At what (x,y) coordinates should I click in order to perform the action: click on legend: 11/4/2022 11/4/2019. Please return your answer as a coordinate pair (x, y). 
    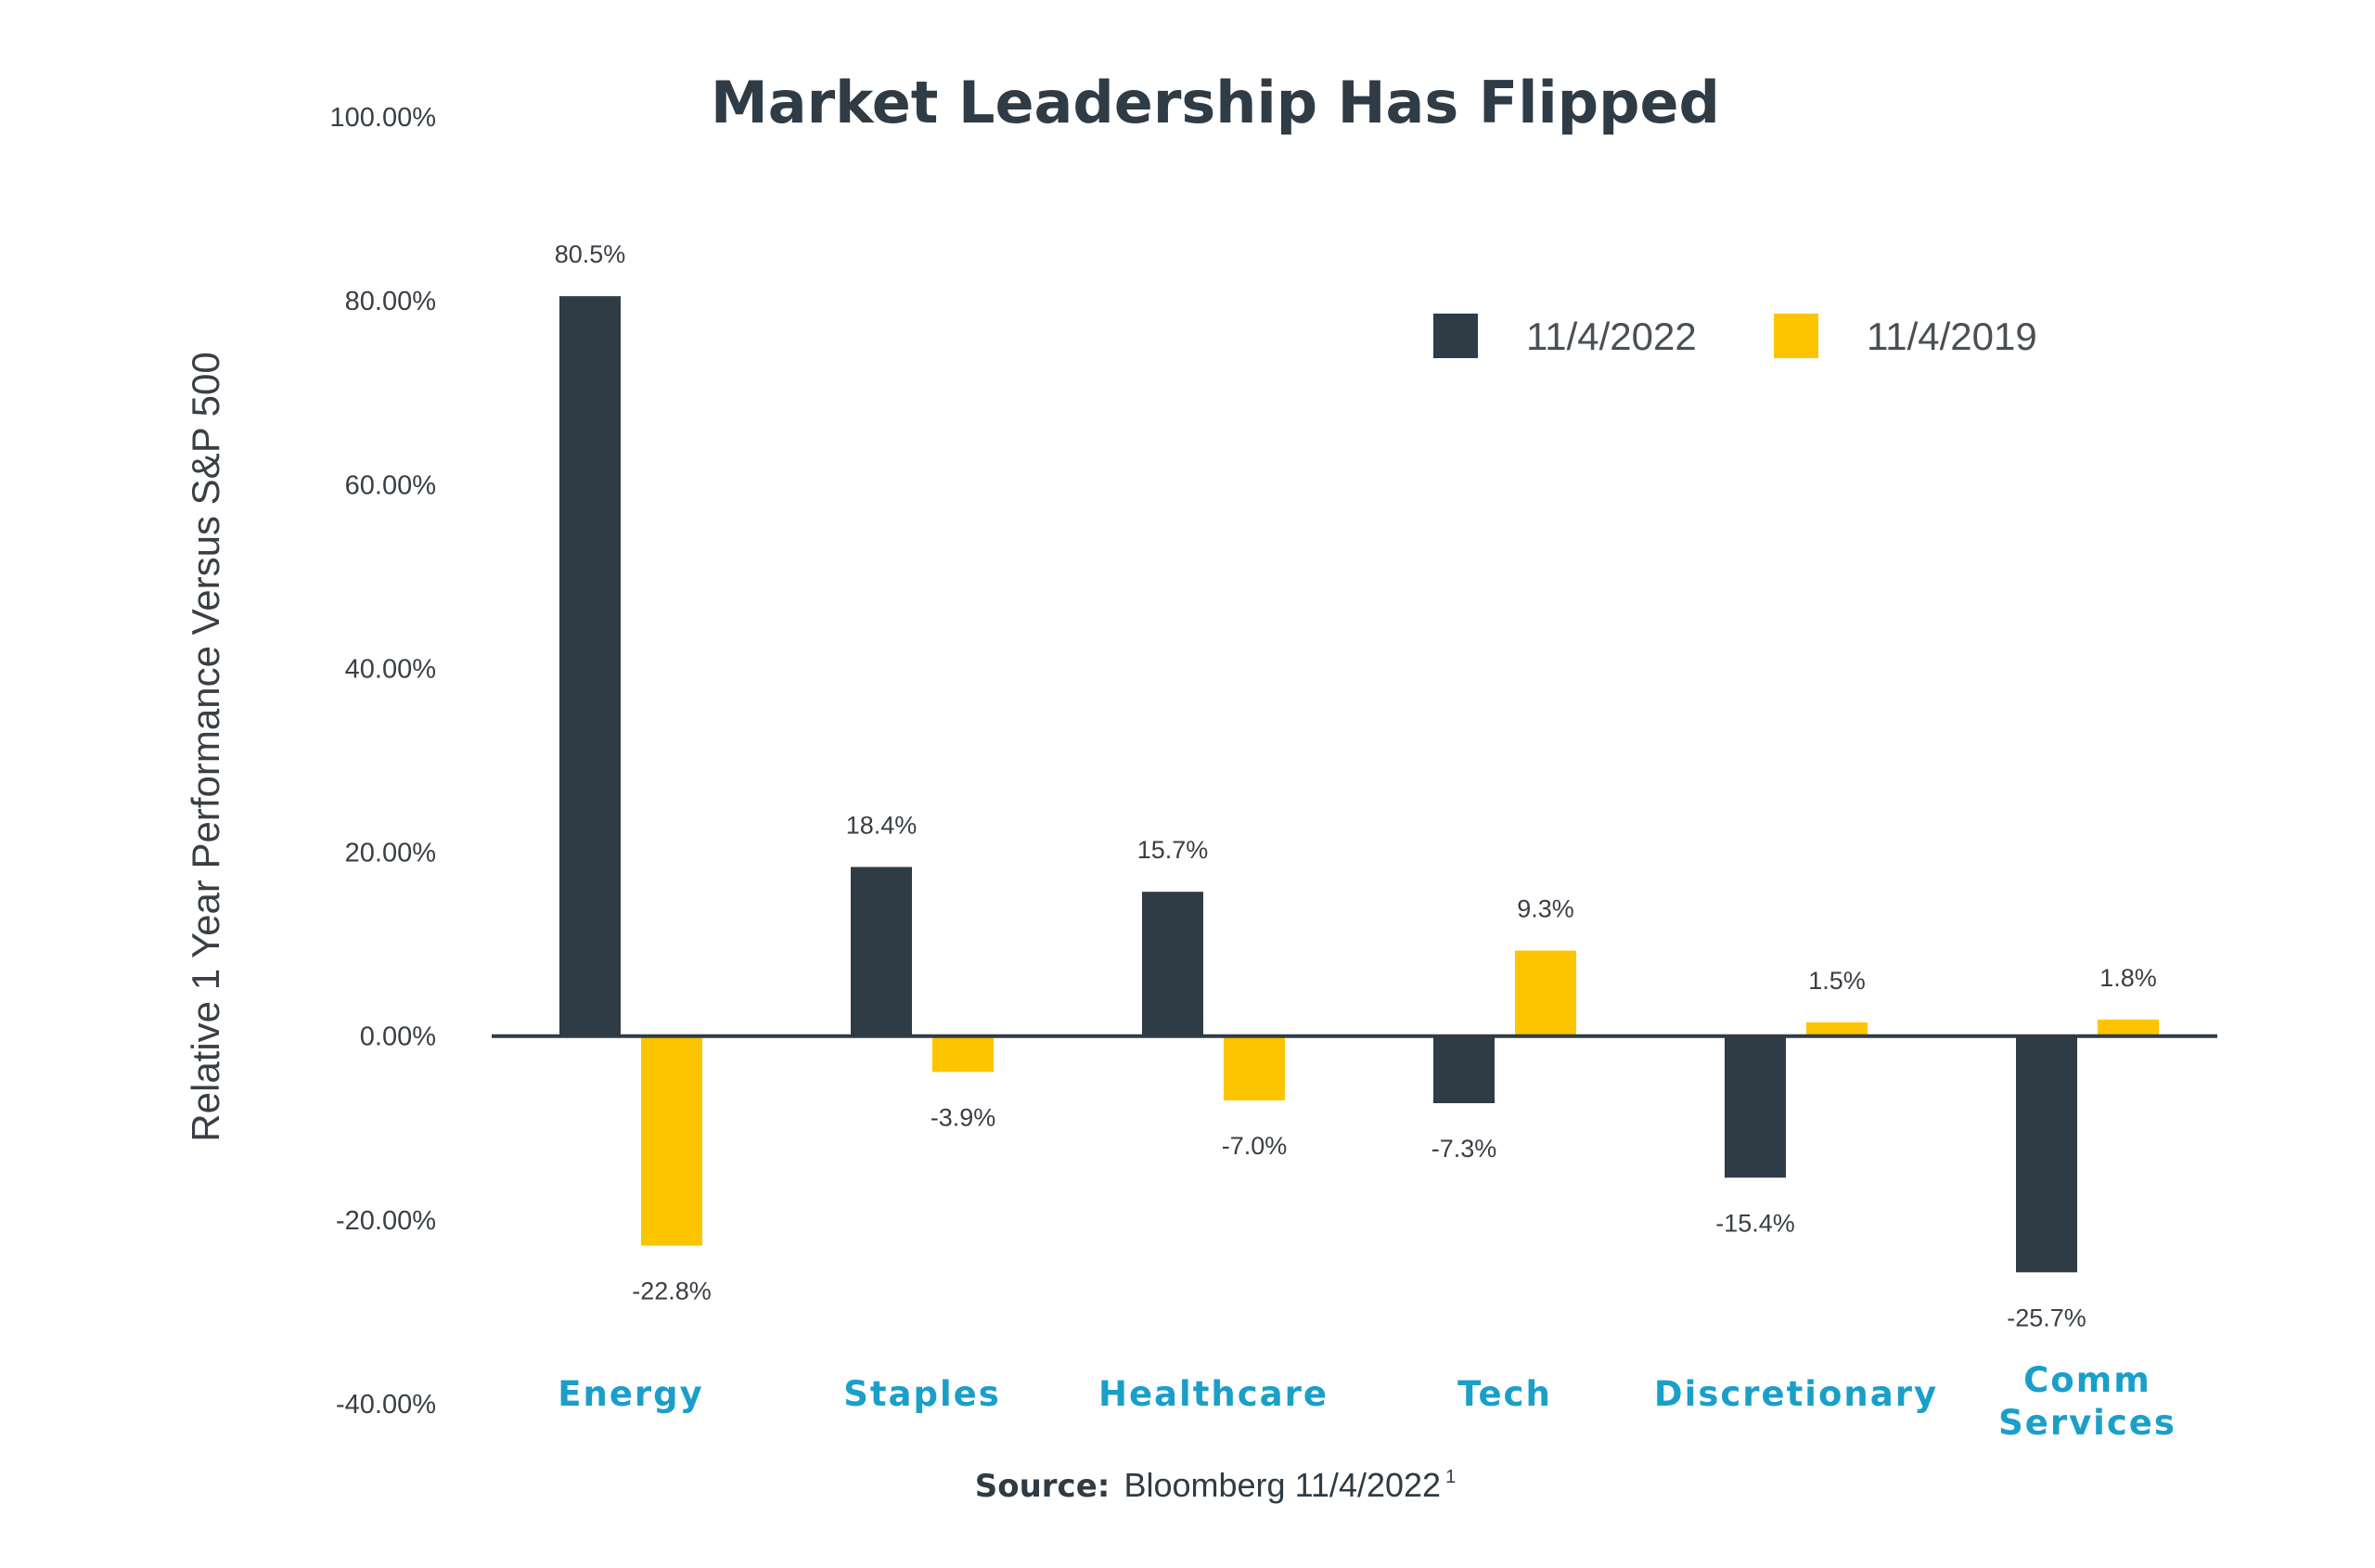
    Looking at the image, I should click on (1735, 336).